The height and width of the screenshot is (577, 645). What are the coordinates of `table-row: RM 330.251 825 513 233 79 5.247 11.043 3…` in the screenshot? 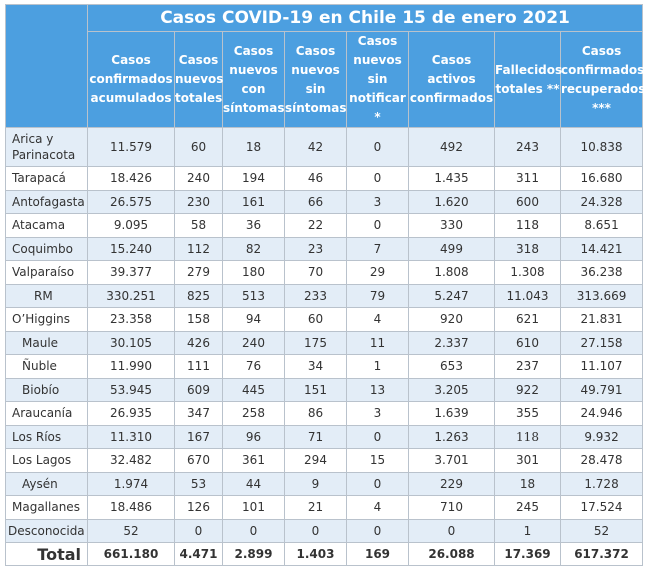 It's located at (324, 295).